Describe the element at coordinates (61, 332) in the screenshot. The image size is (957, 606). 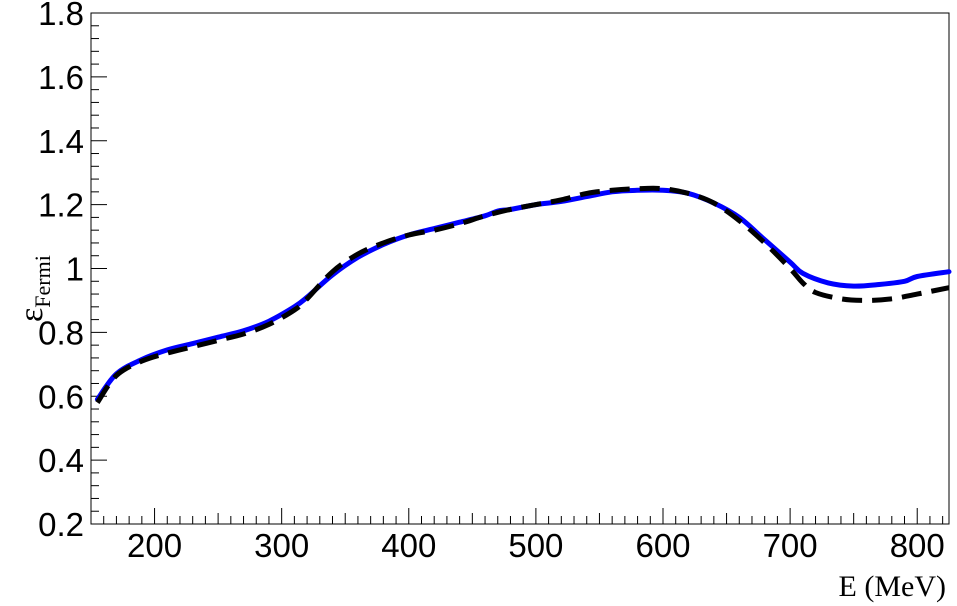
I see `y-tick-label: 0.8` at that location.